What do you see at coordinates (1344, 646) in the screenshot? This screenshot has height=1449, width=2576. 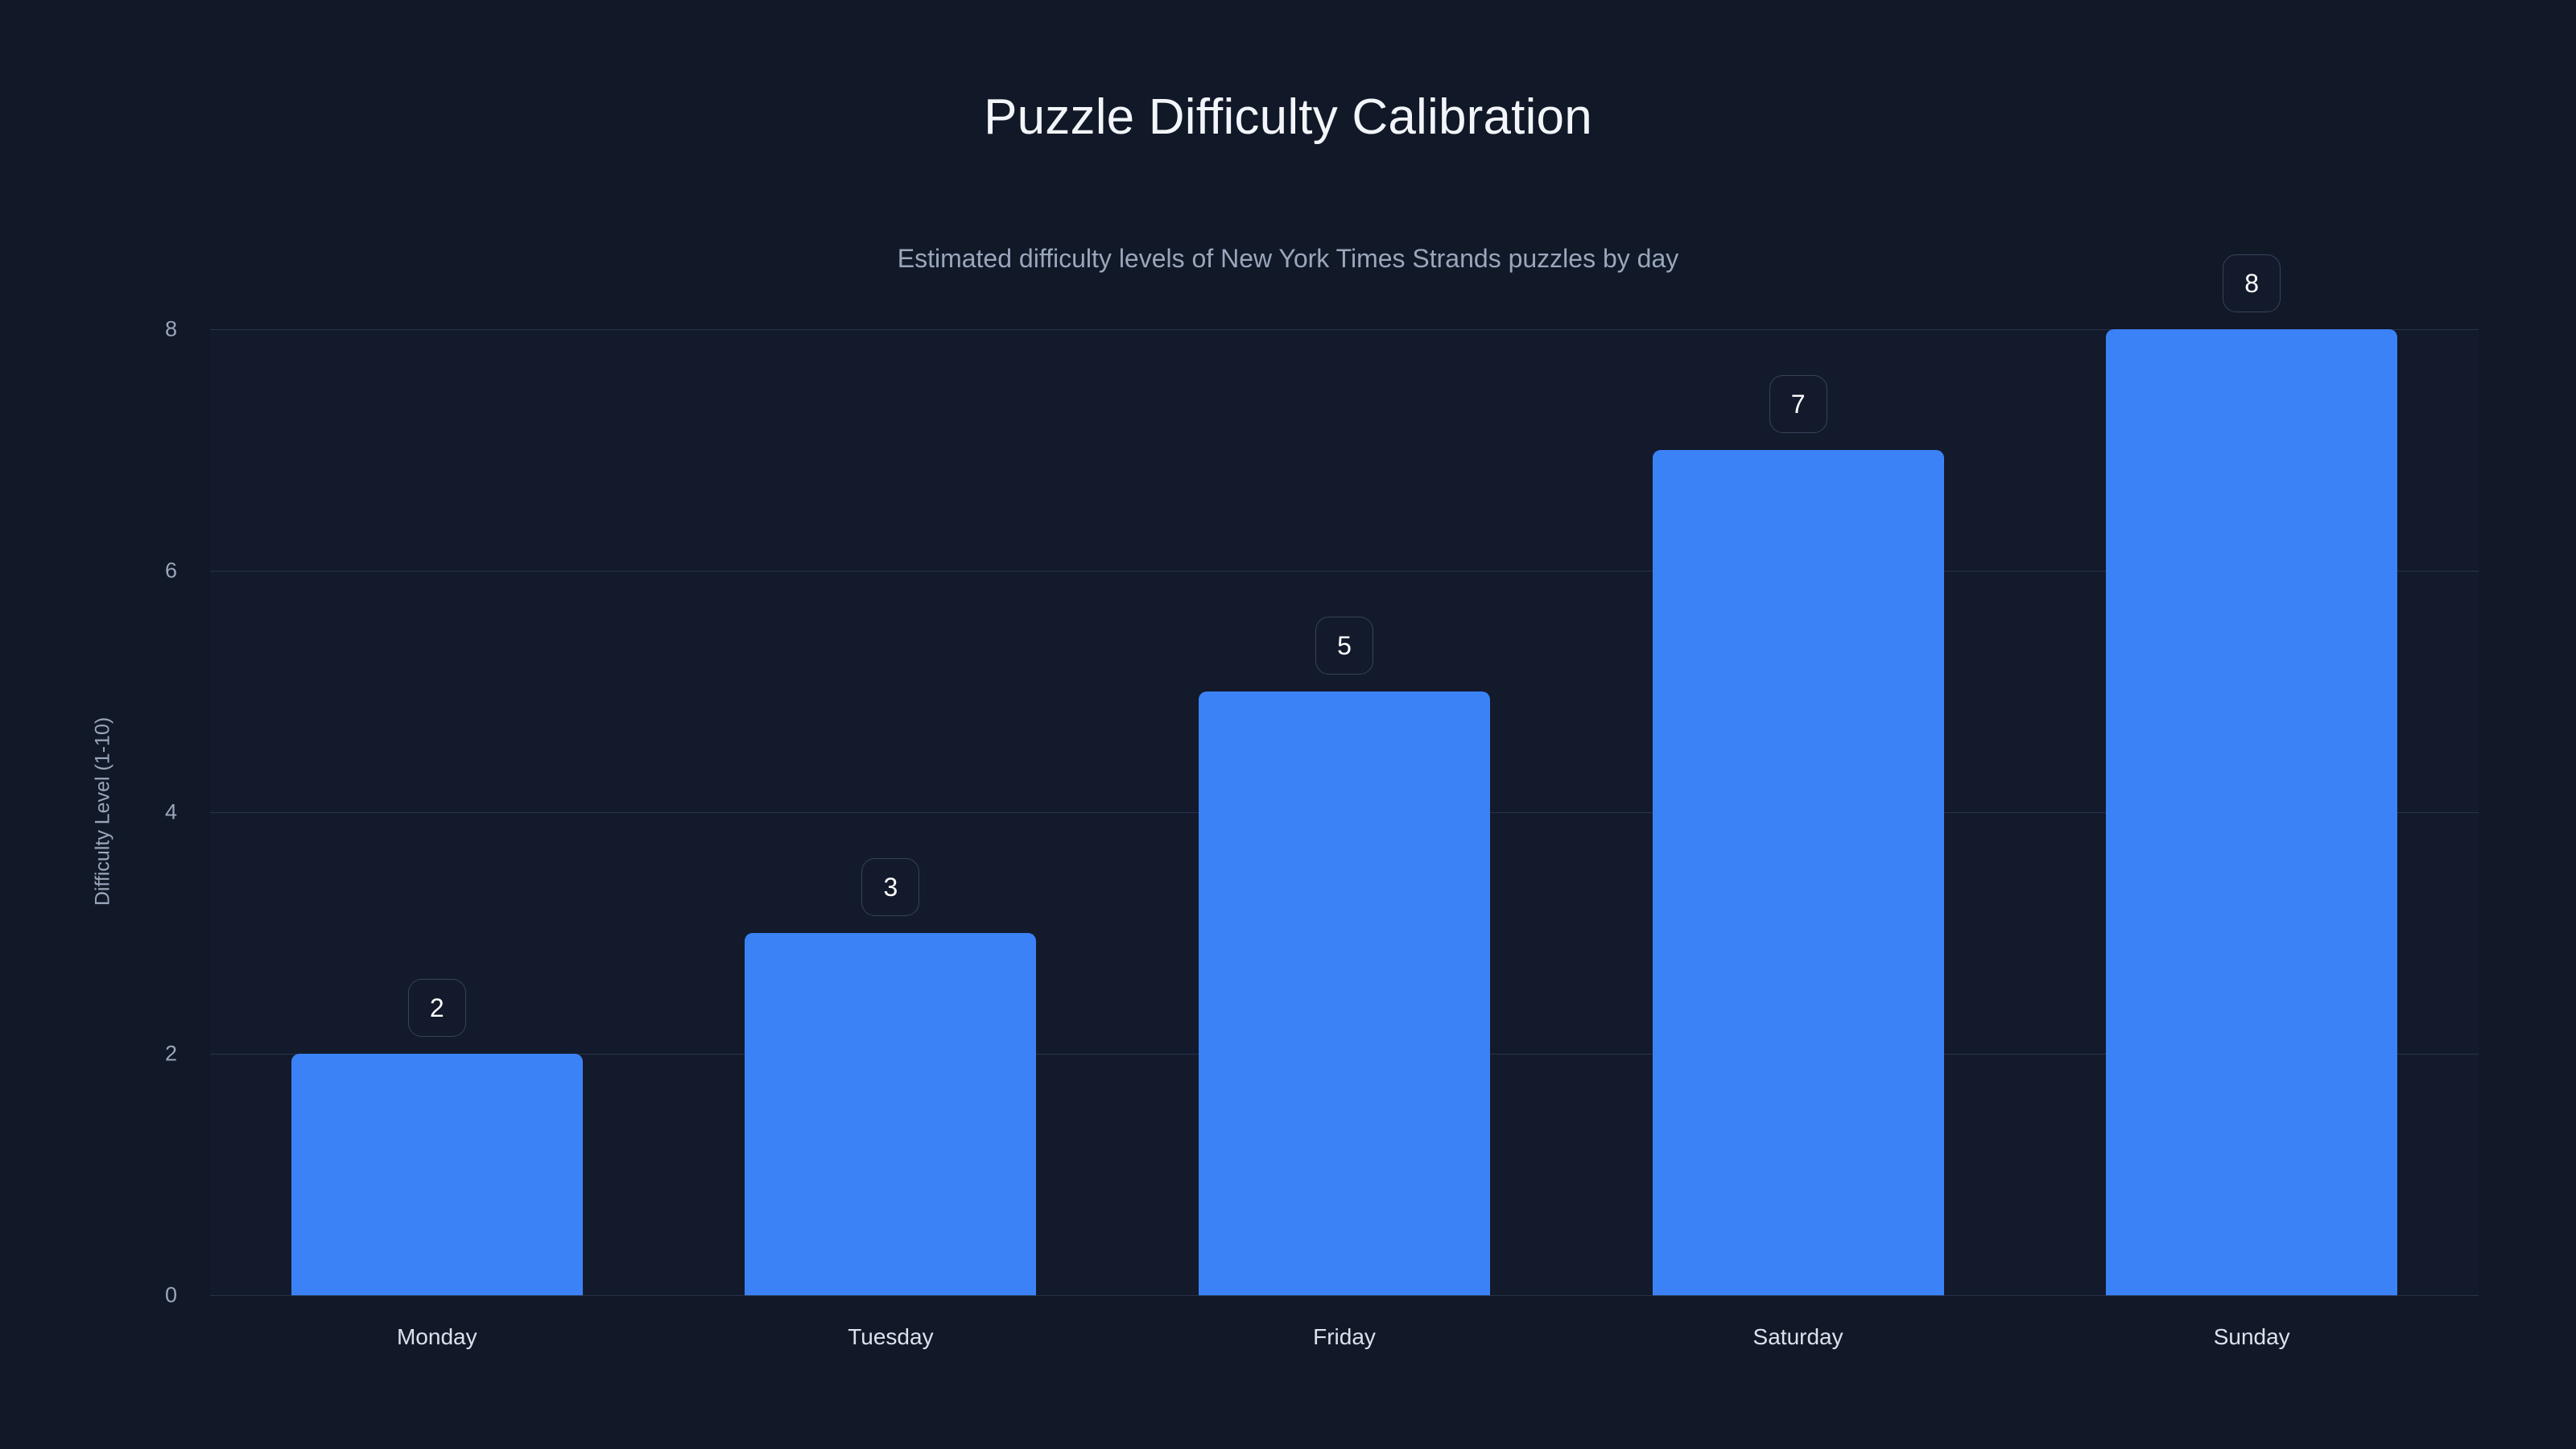 I see `bar-value-label: 5` at bounding box center [1344, 646].